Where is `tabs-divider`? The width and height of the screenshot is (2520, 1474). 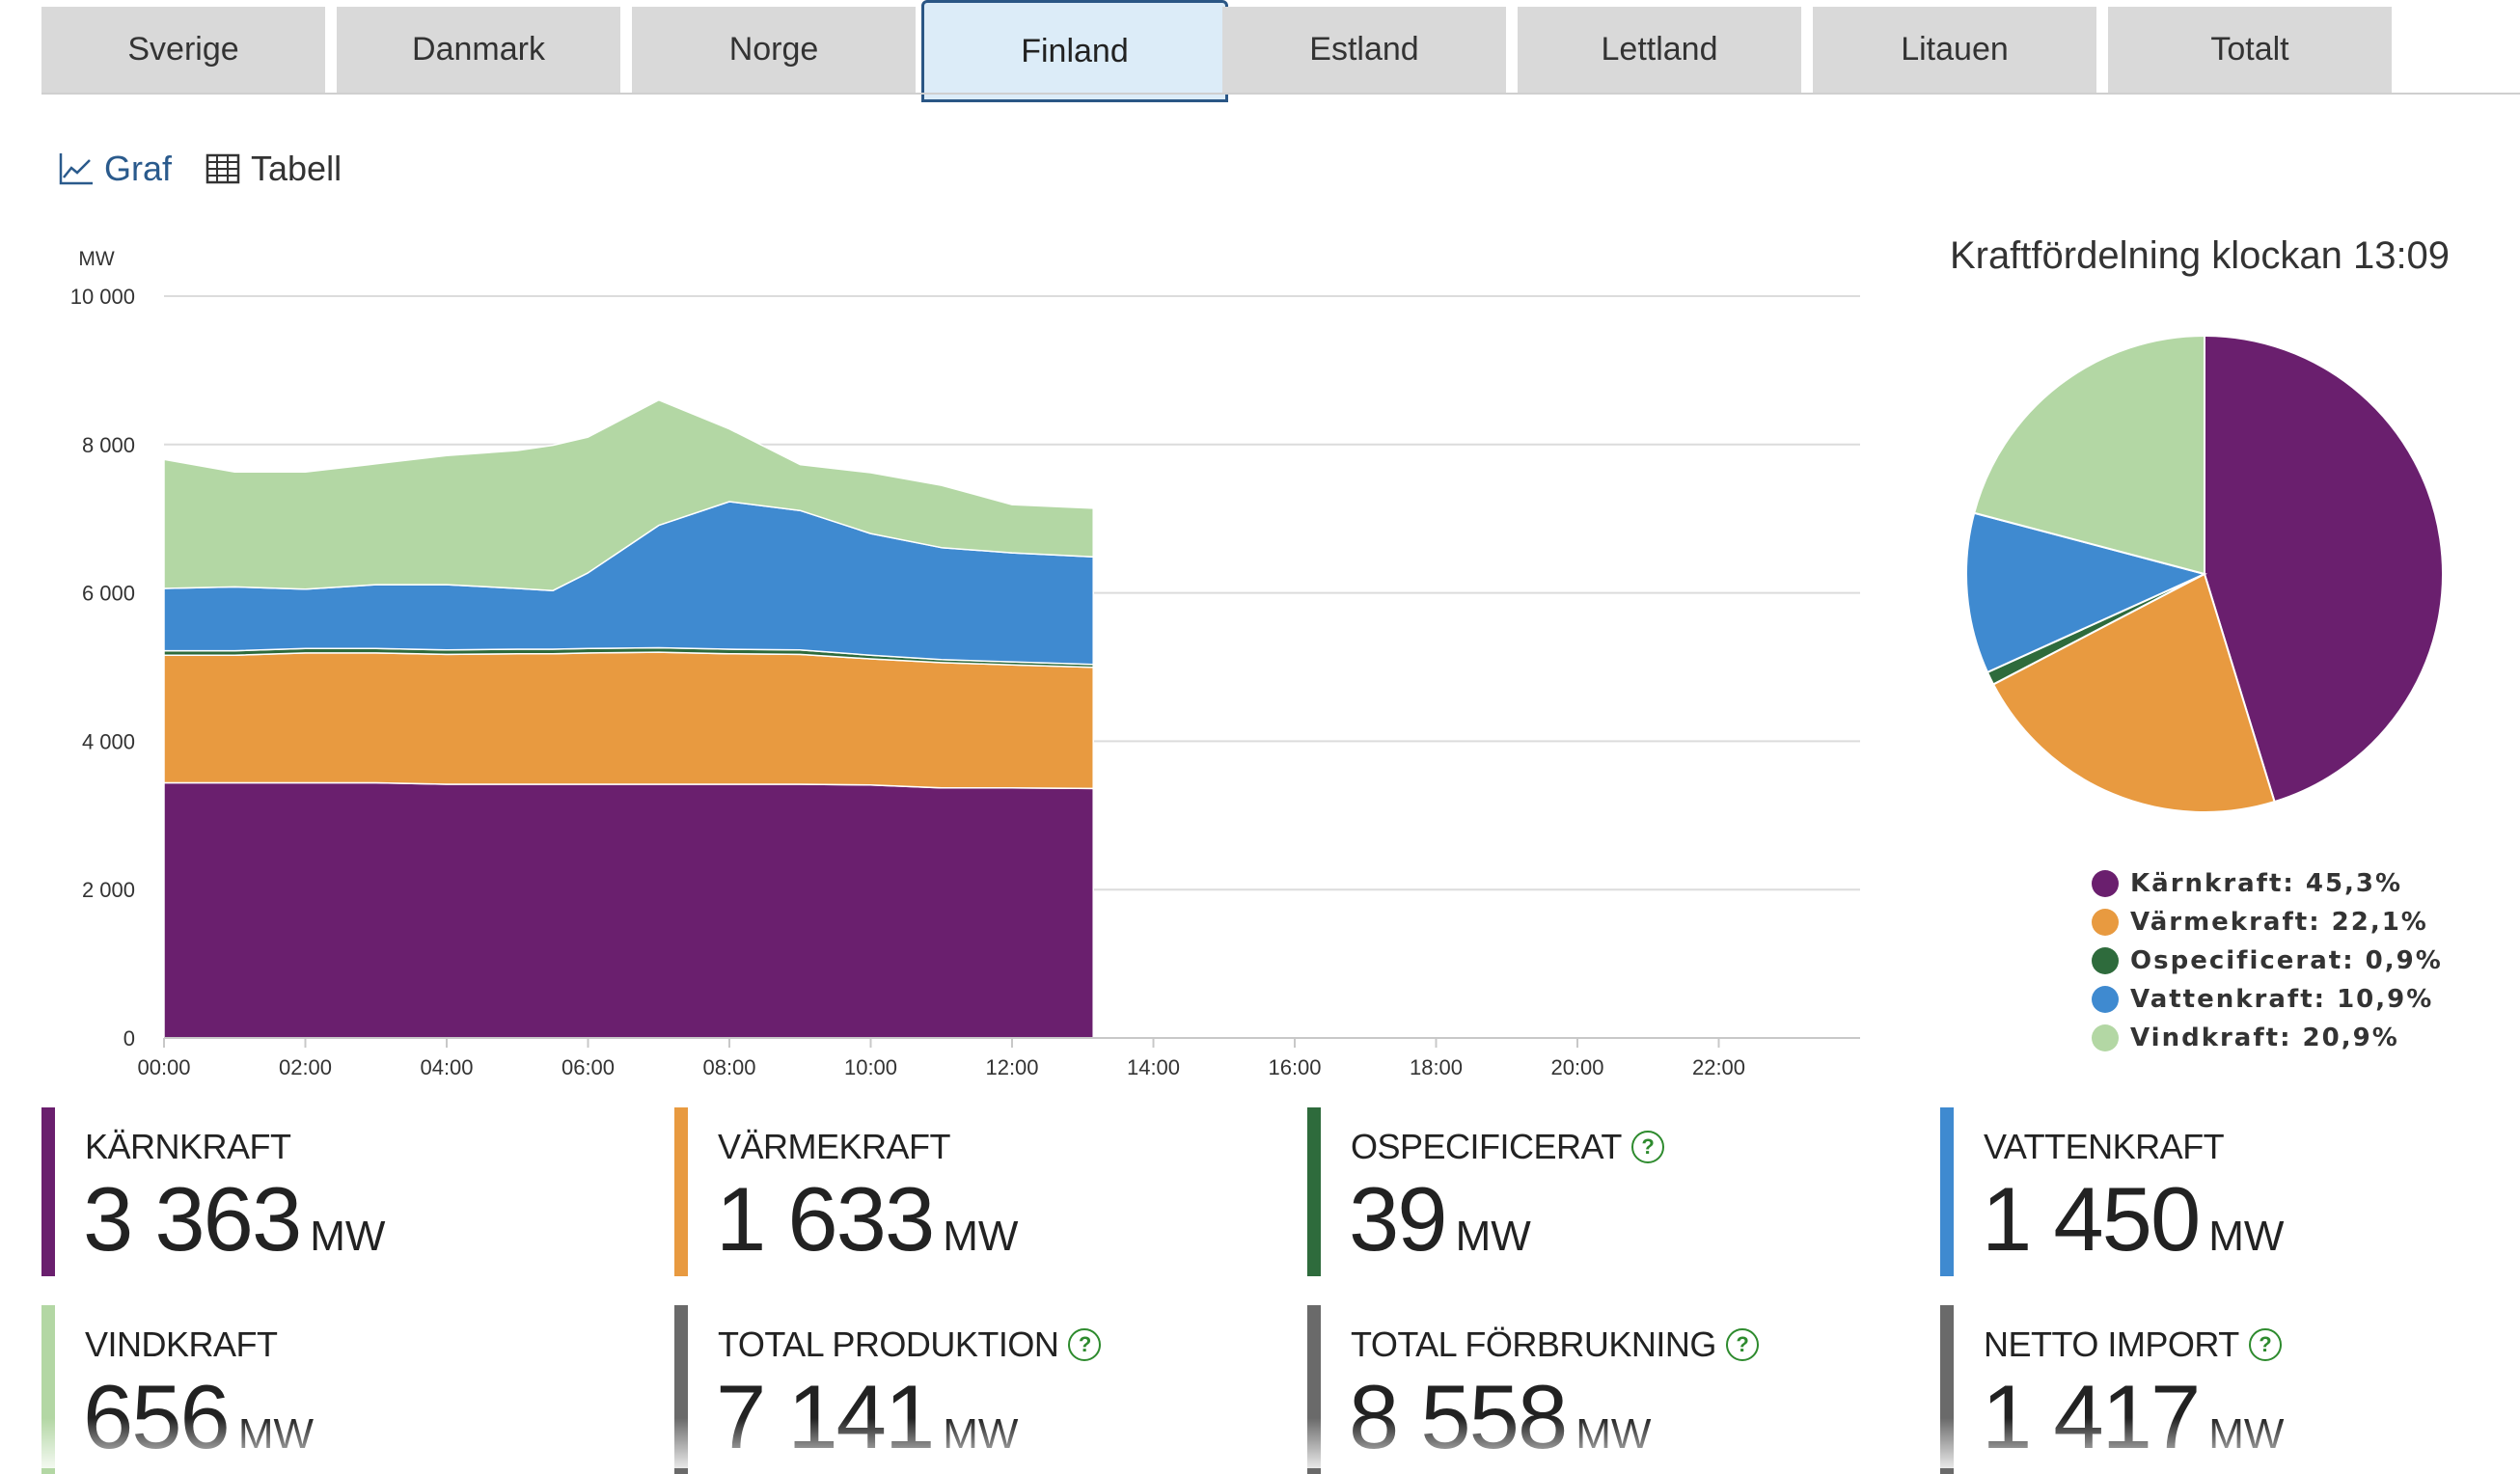 tabs-divider is located at coordinates (1280, 94).